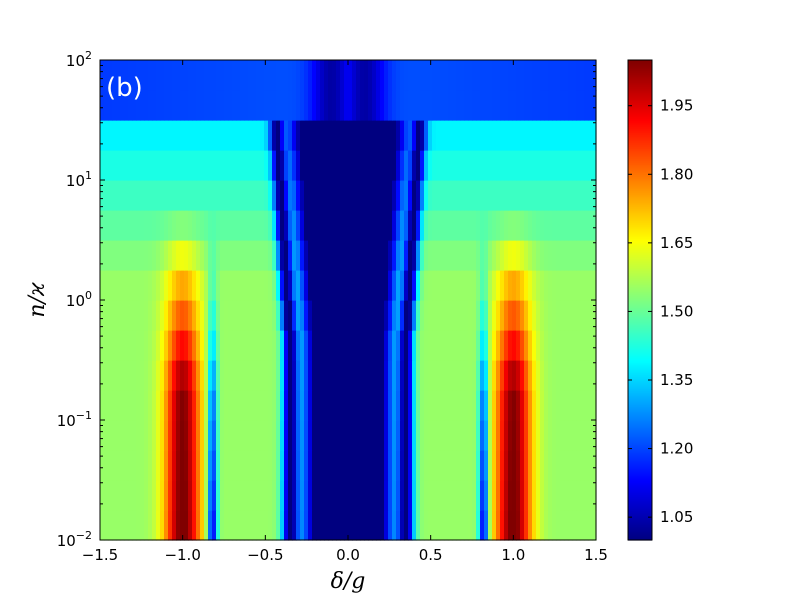  Describe the element at coordinates (676, 311) in the screenshot. I see `colorbar-tick-label: 1.50` at that location.